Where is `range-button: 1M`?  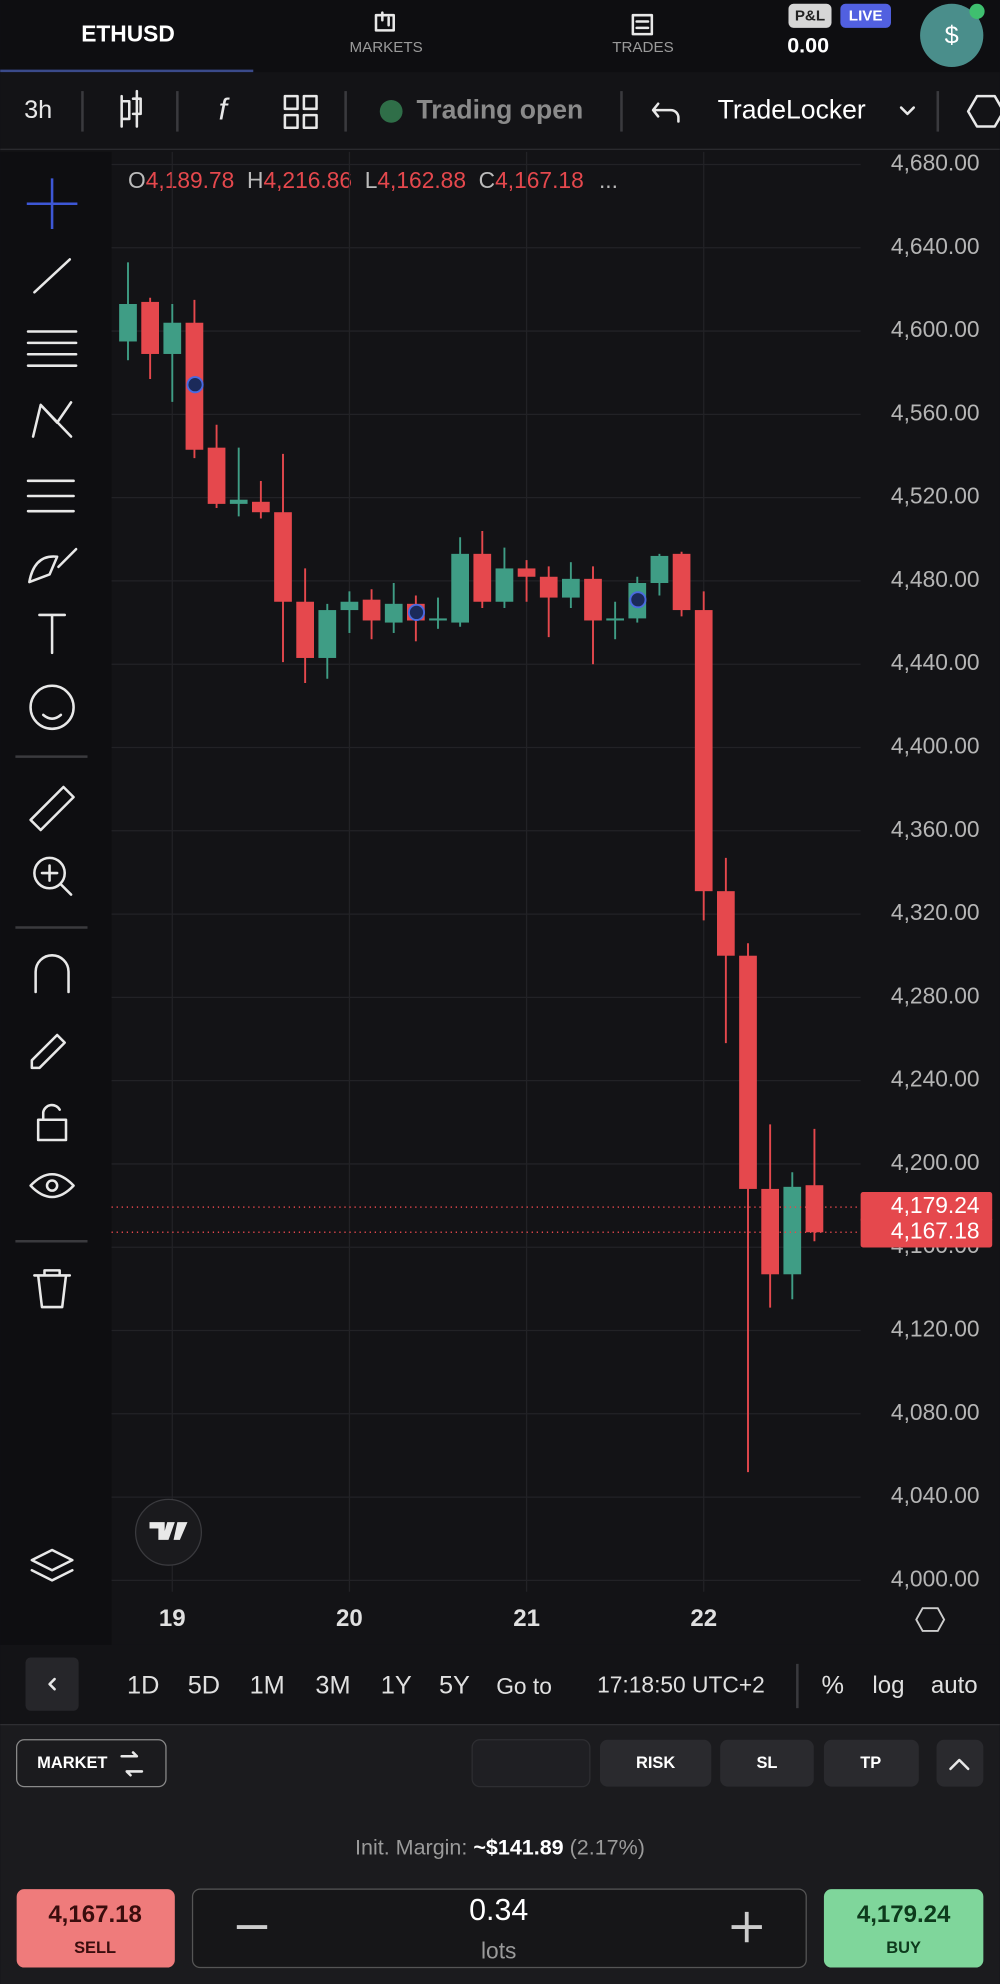 range-button: 1M is located at coordinates (267, 1685).